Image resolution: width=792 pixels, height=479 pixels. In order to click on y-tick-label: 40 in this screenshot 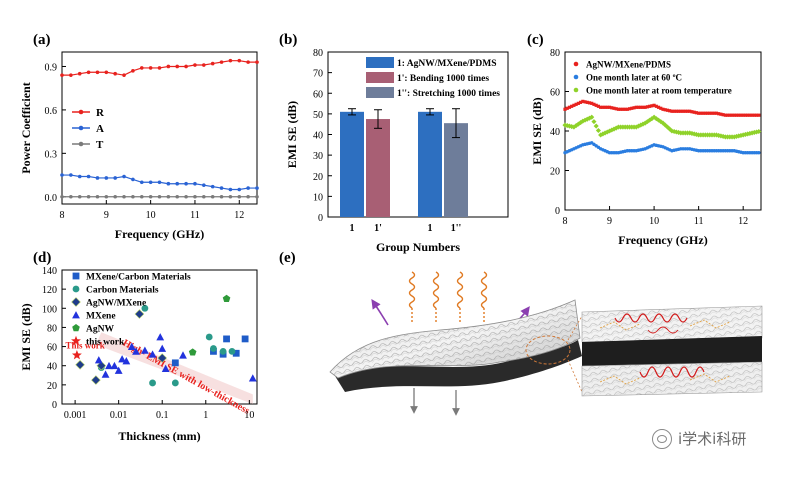, I will do `click(555, 132)`.